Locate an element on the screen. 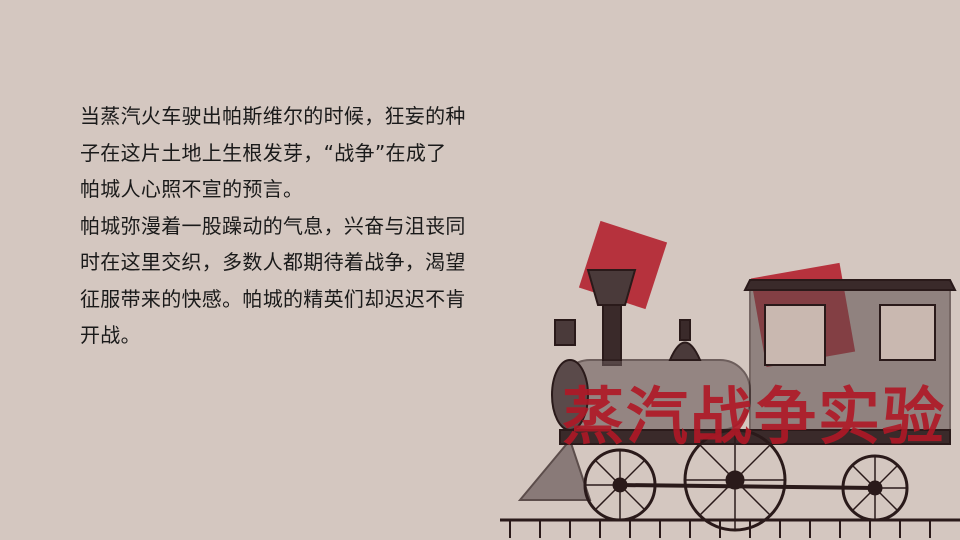 The width and height of the screenshot is (960, 540). stamp-title: 蒸汽战争实验 is located at coordinates (754, 416).